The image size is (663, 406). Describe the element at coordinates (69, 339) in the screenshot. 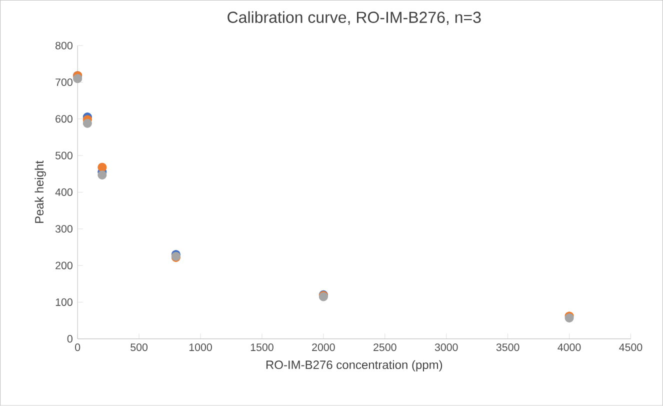

I see `y-tick-label: 0` at that location.